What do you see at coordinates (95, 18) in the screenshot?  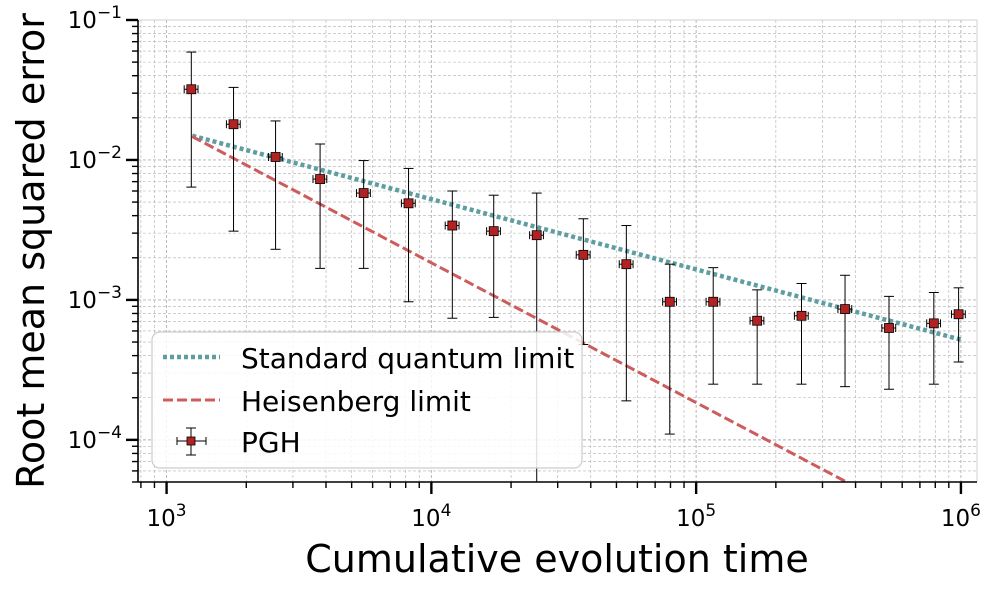 I see `y-tick-label: 10⁻¹` at bounding box center [95, 18].